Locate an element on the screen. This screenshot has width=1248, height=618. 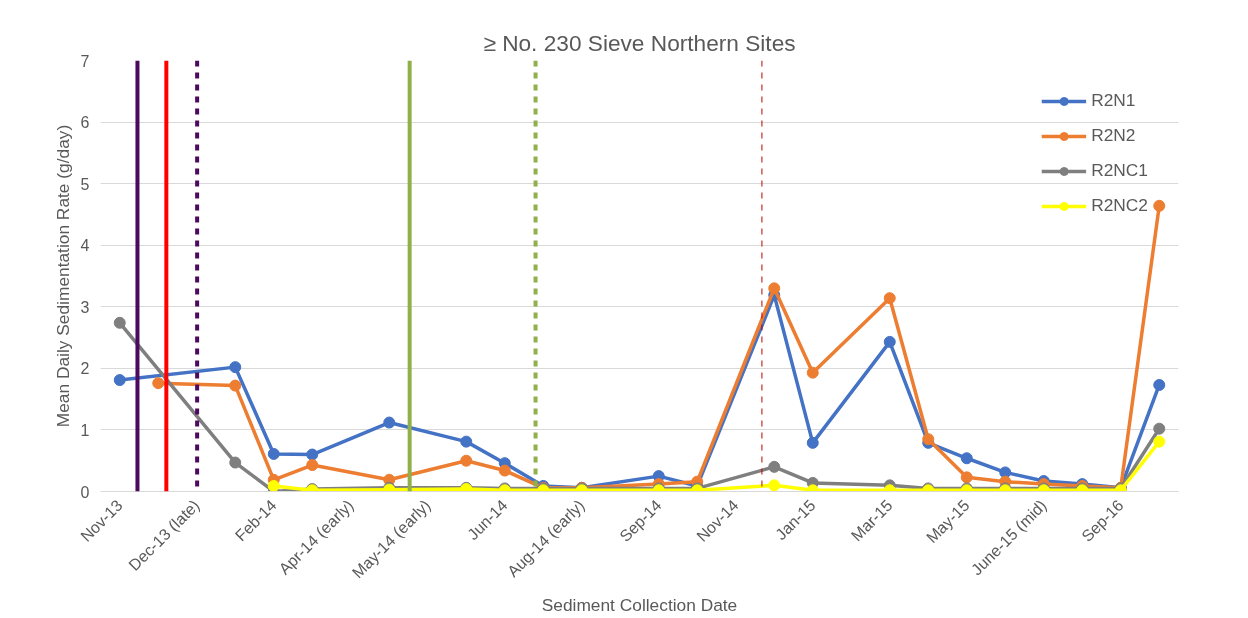
y-tick-label: 2 is located at coordinates (85, 369).